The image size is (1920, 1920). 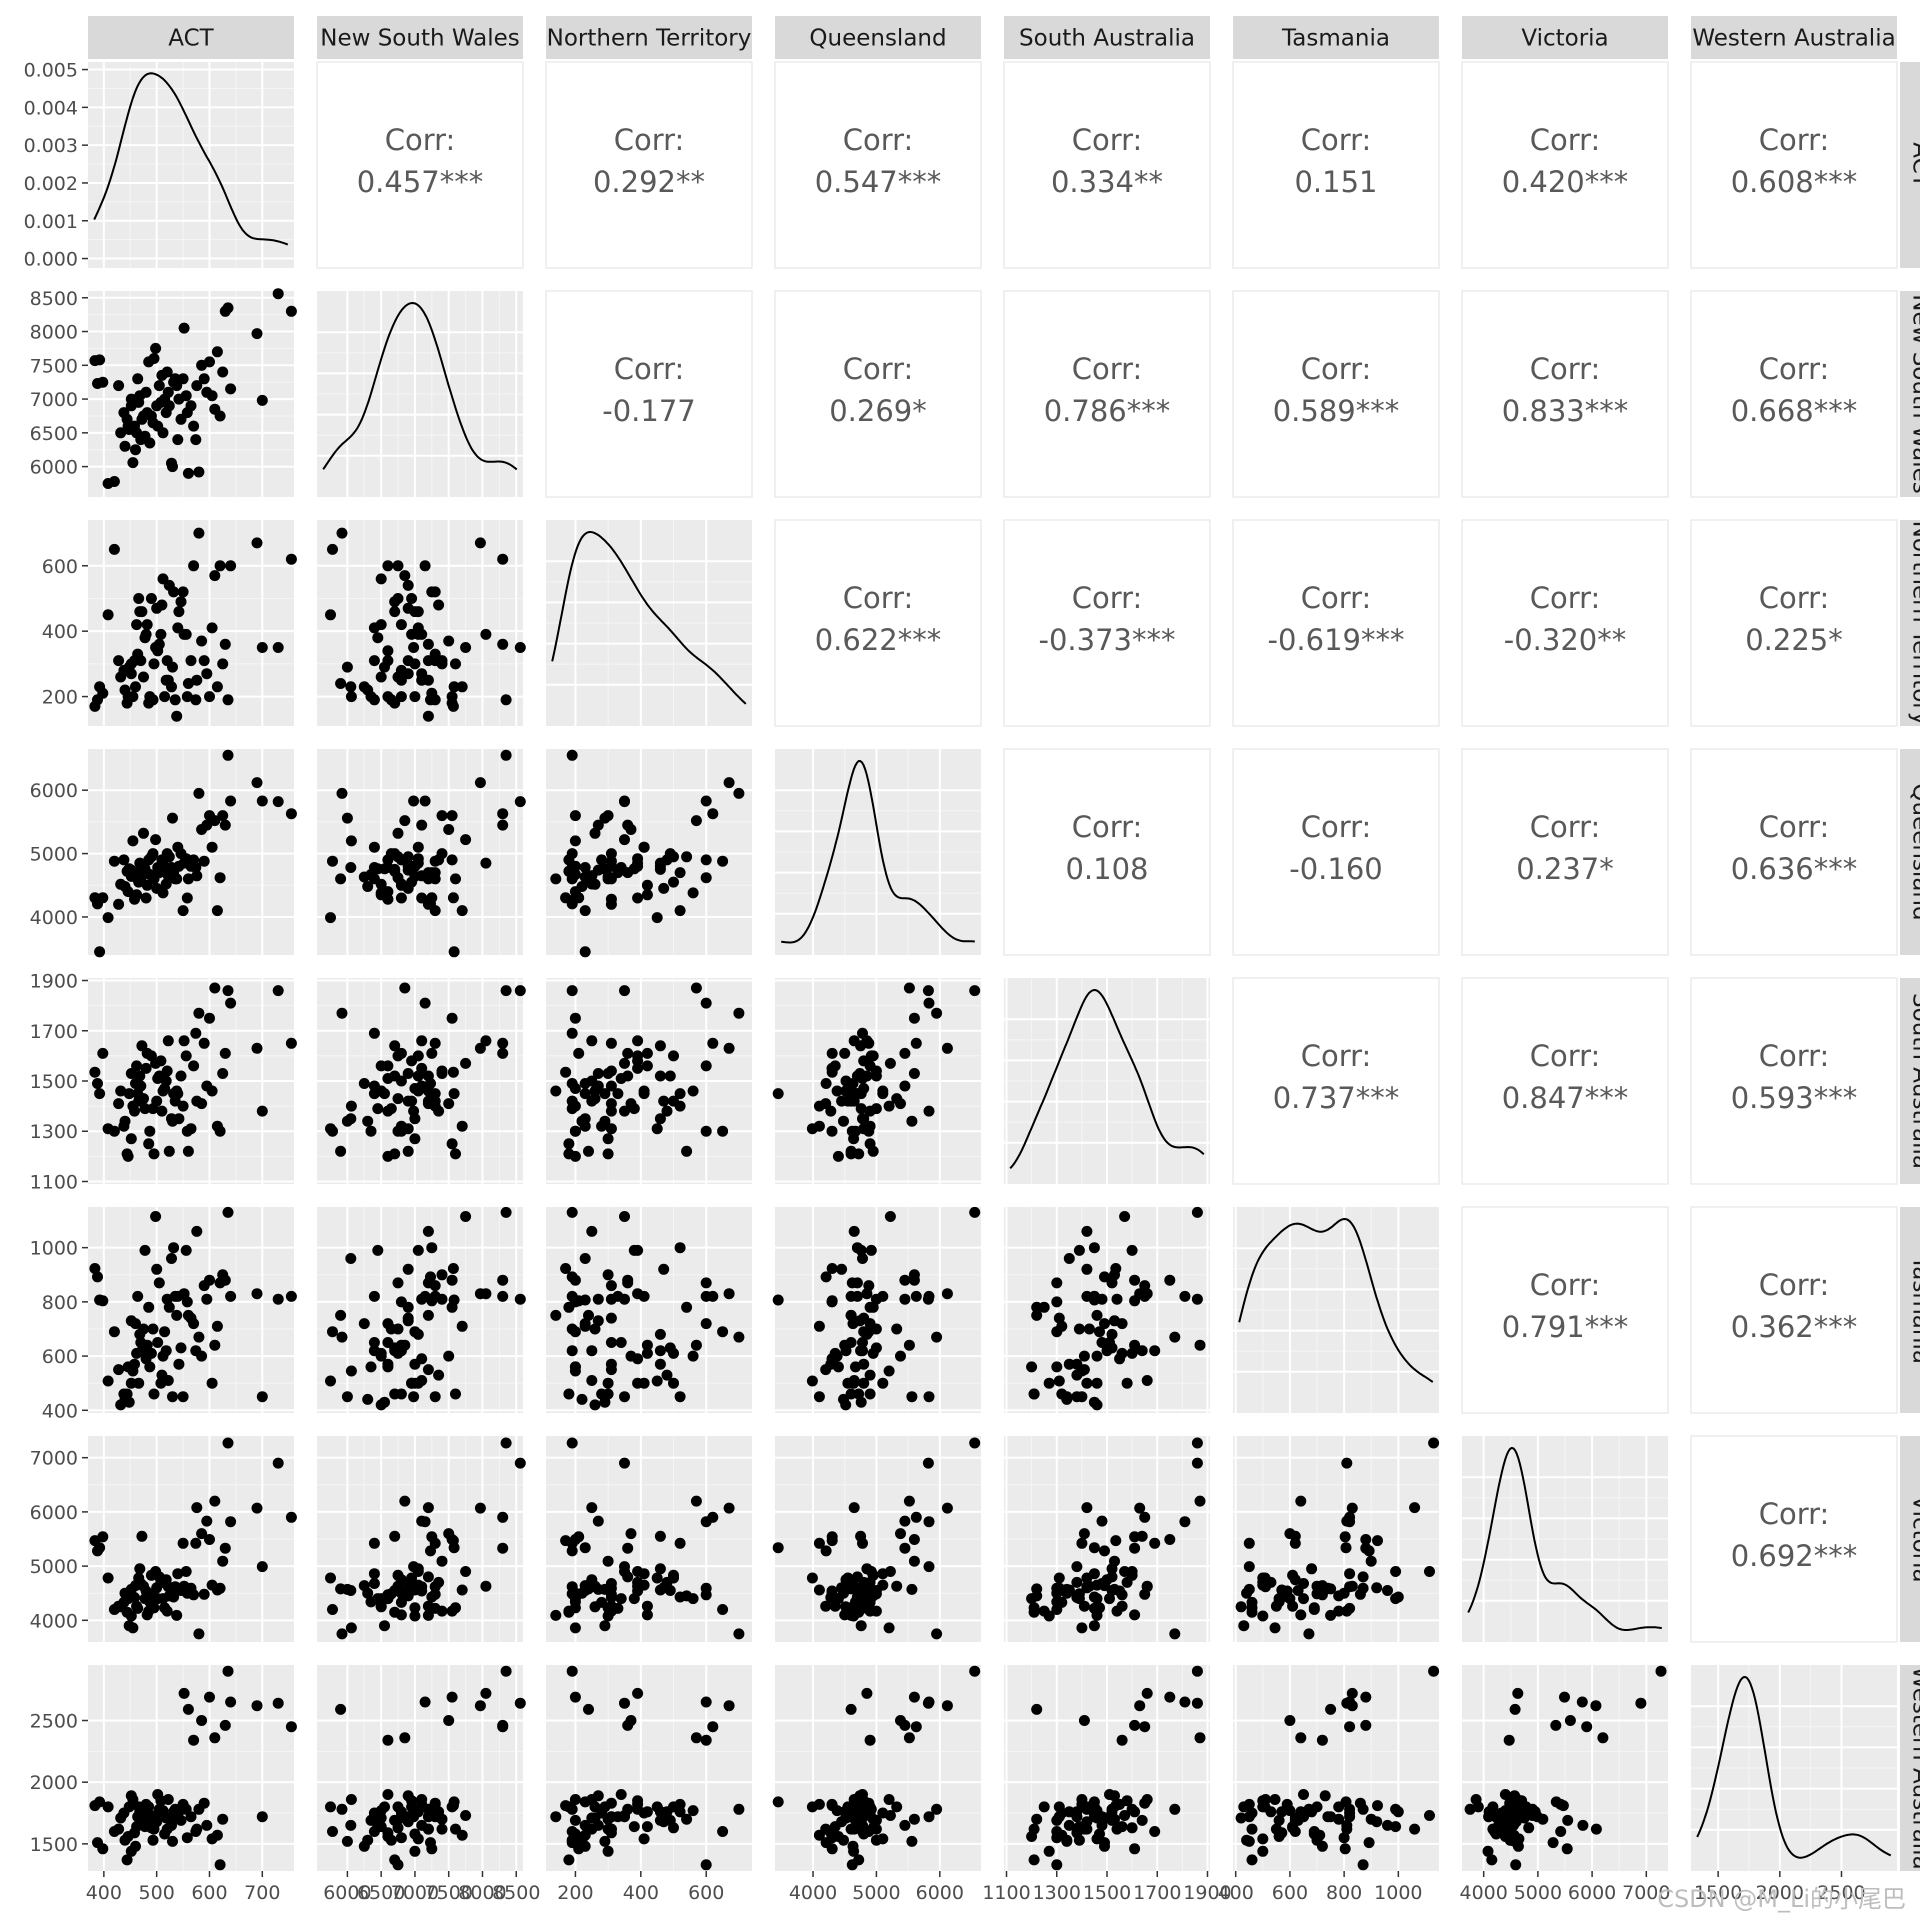 What do you see at coordinates (1107, 640) in the screenshot?
I see `corr-value: -0.373***` at bounding box center [1107, 640].